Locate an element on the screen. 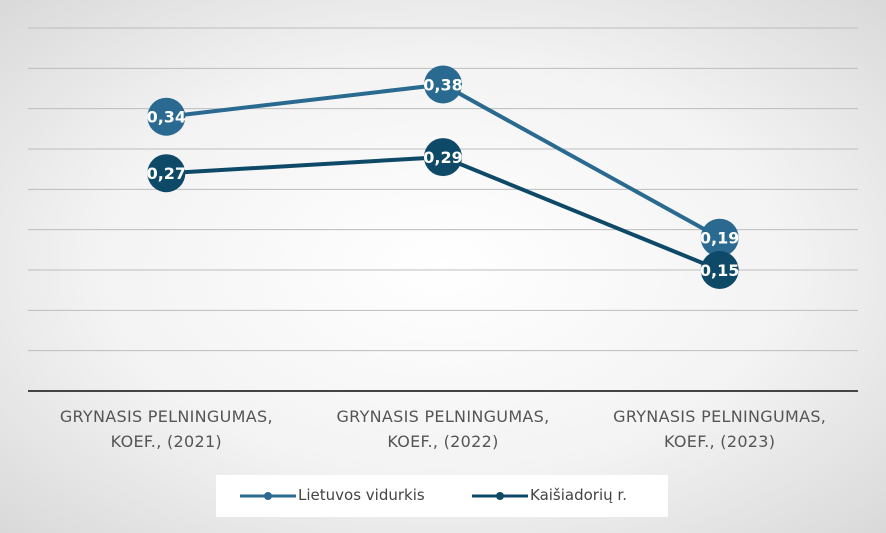 This screenshot has height=533, width=886. data-label: 0,15 is located at coordinates (719, 270).